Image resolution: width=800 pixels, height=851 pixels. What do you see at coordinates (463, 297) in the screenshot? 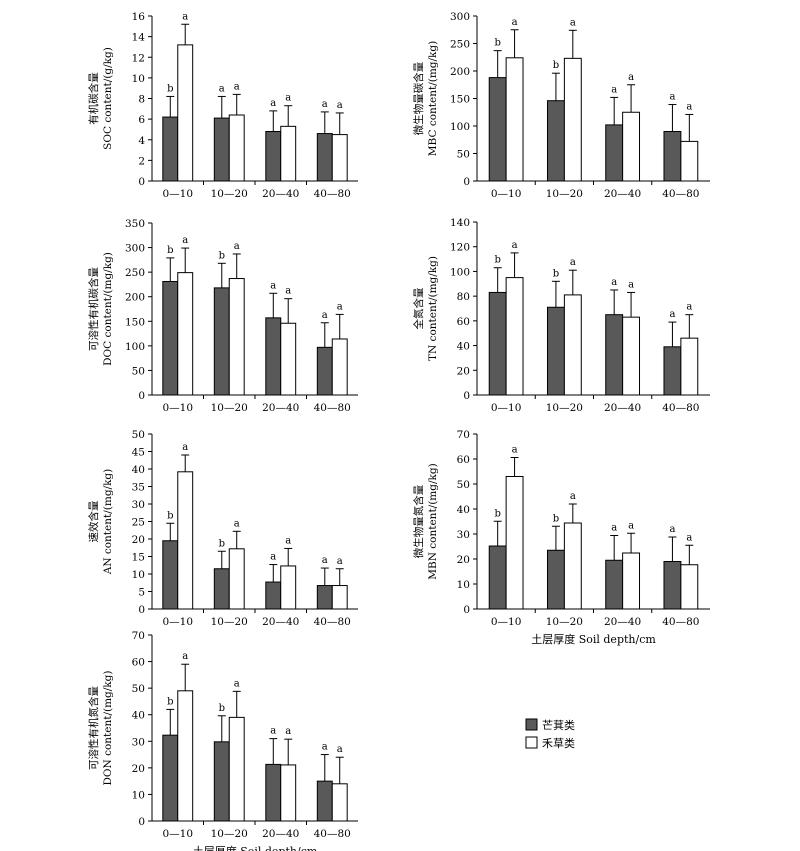
I see `y-tick-label: 80` at bounding box center [463, 297].